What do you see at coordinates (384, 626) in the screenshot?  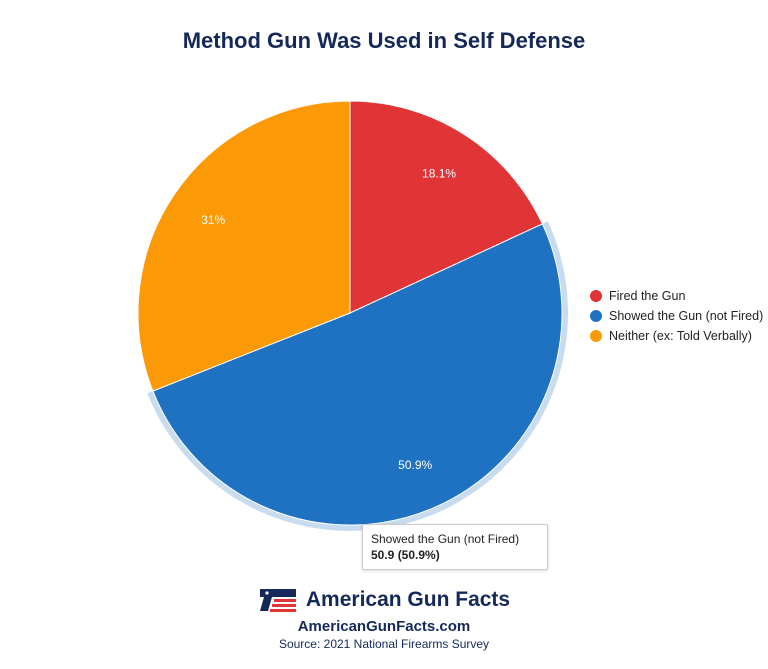 I see `site-url: AmericanGunFacts.com` at bounding box center [384, 626].